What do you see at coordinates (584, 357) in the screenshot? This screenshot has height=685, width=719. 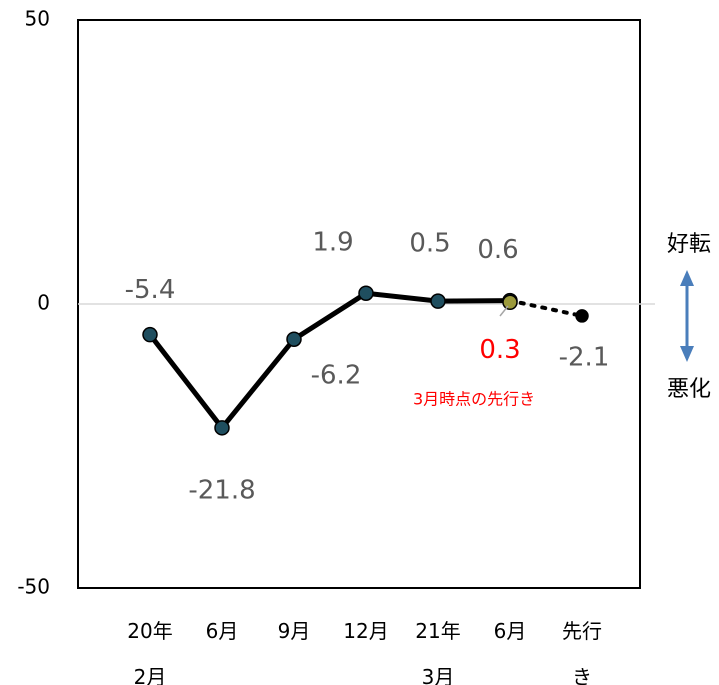 I see `data-label: -2.1` at bounding box center [584, 357].